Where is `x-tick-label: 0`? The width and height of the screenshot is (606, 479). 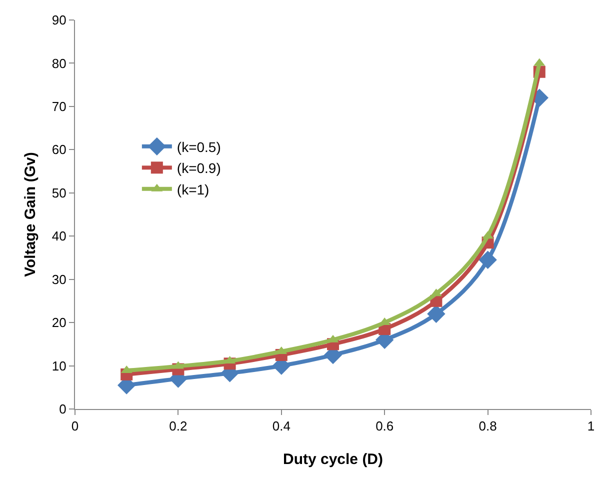
x-tick-label: 0 is located at coordinates (75, 426).